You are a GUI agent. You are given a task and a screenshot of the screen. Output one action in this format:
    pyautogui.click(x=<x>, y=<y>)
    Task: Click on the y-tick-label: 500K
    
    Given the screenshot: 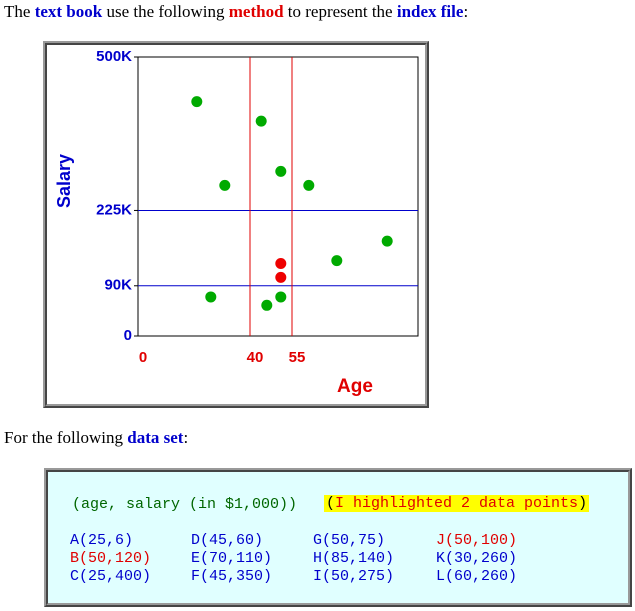 What is the action you would take?
    pyautogui.click(x=114, y=56)
    